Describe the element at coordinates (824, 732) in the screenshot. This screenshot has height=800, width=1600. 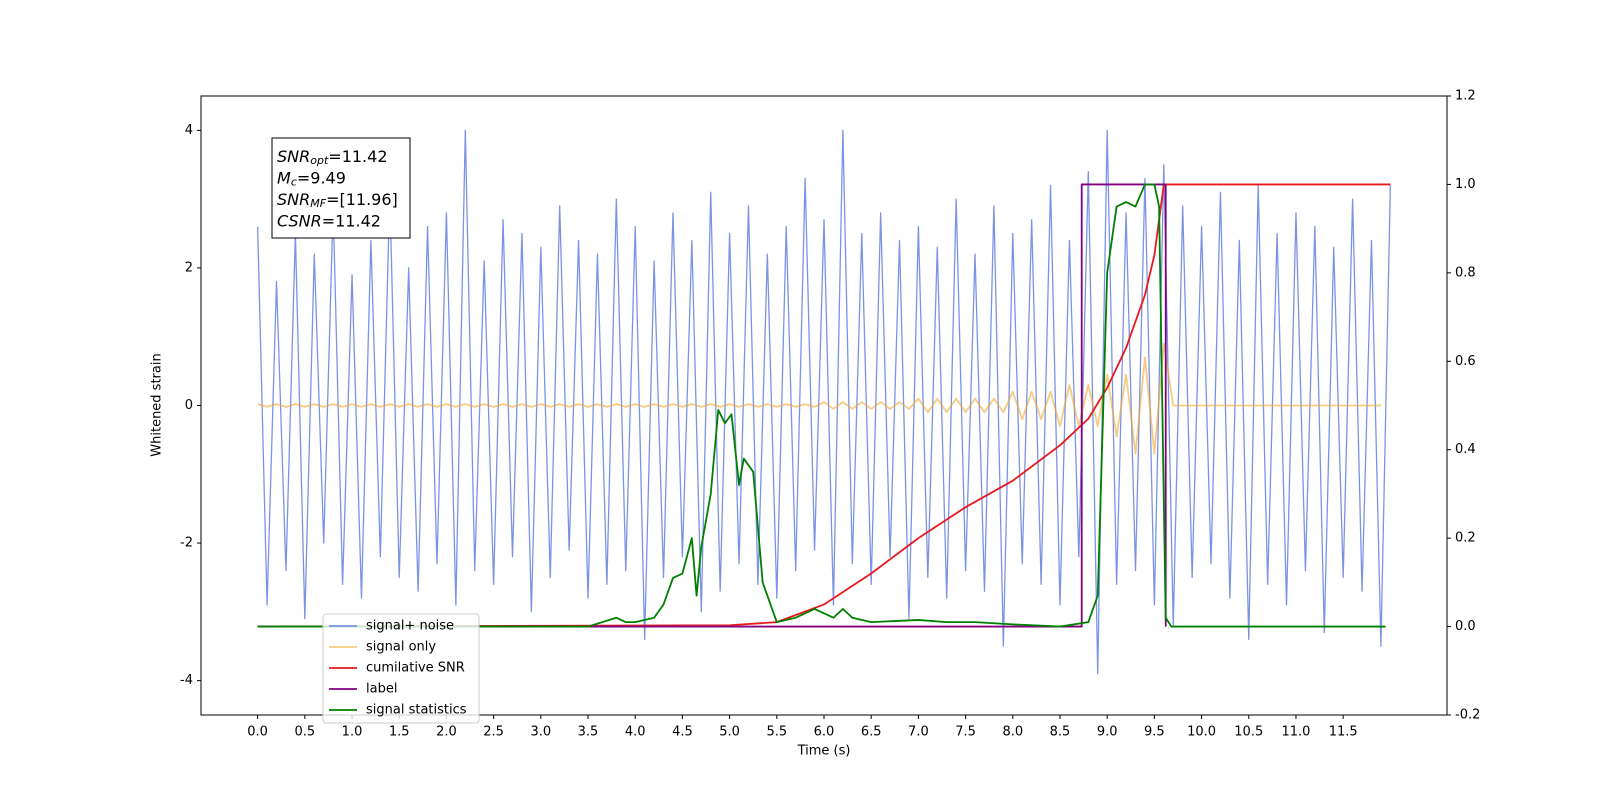
I see `x-tick-label: 6.0` at that location.